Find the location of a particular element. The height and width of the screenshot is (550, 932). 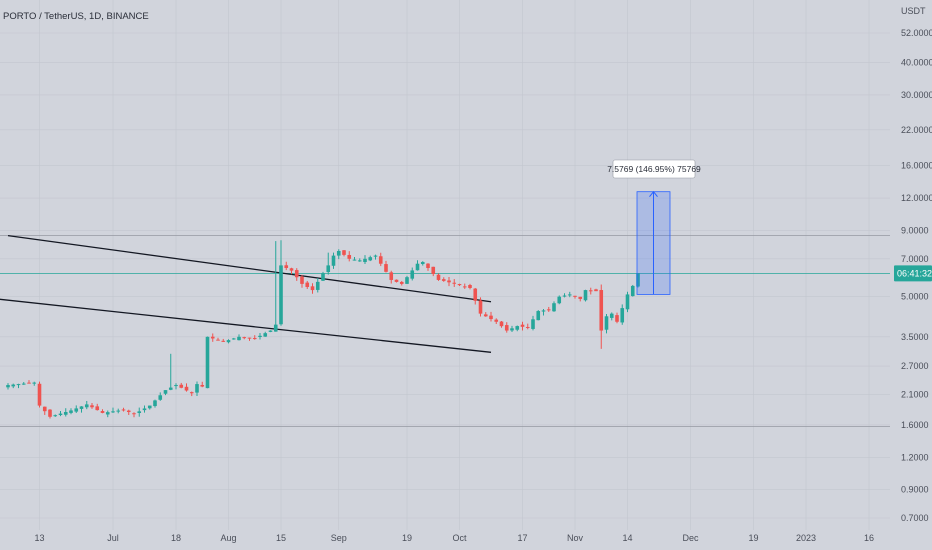

y-tick-label: 2.1000 is located at coordinates (915, 394).